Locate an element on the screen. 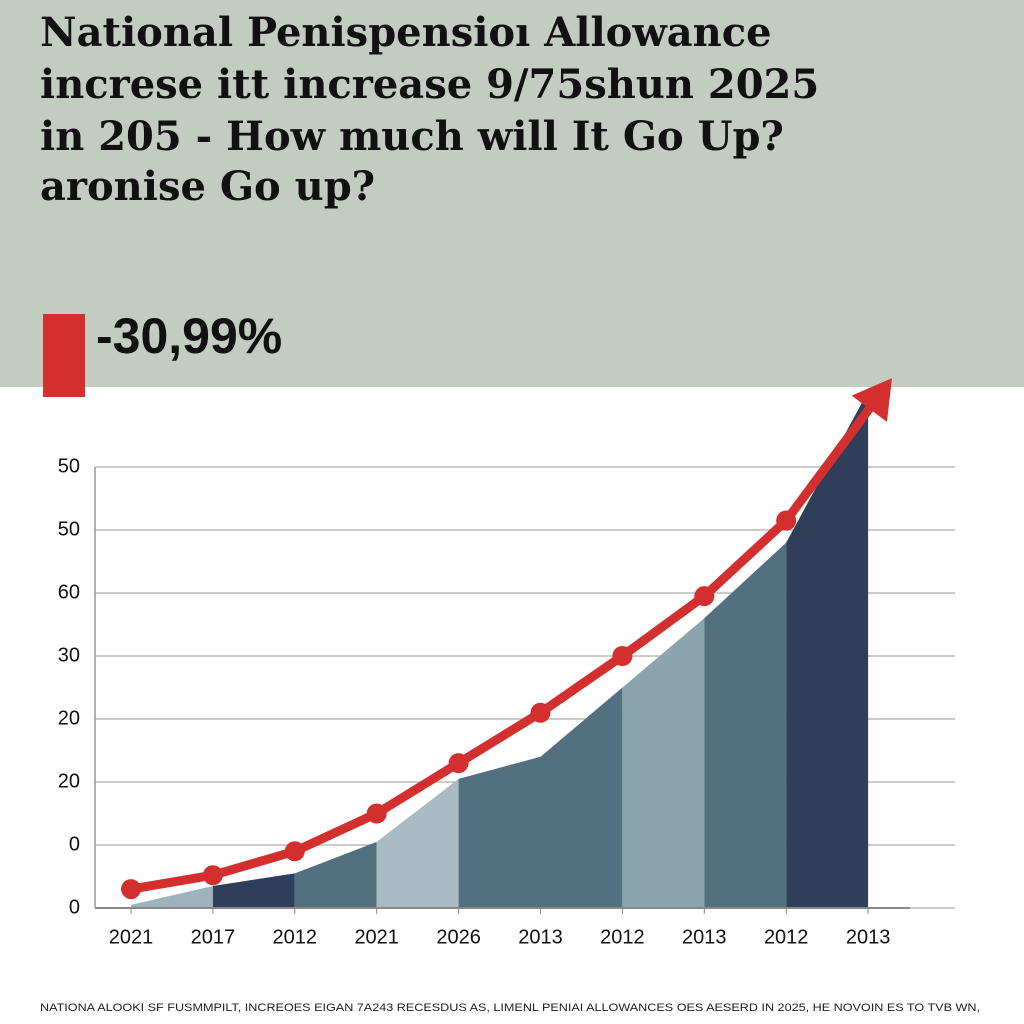 This screenshot has width=1024, height=1024. callout: -30,99% is located at coordinates (189, 336).